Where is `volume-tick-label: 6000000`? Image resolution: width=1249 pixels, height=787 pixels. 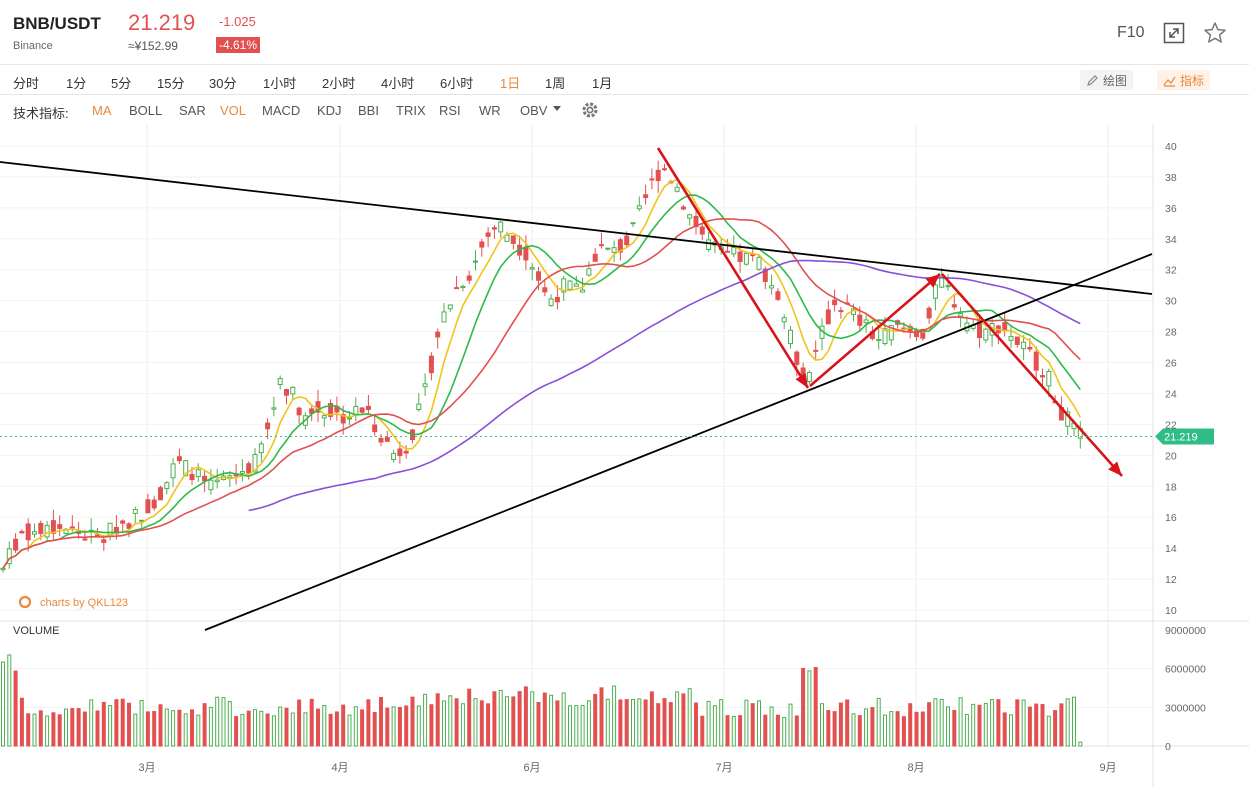
volume-tick-label: 6000000 is located at coordinates (1185, 670).